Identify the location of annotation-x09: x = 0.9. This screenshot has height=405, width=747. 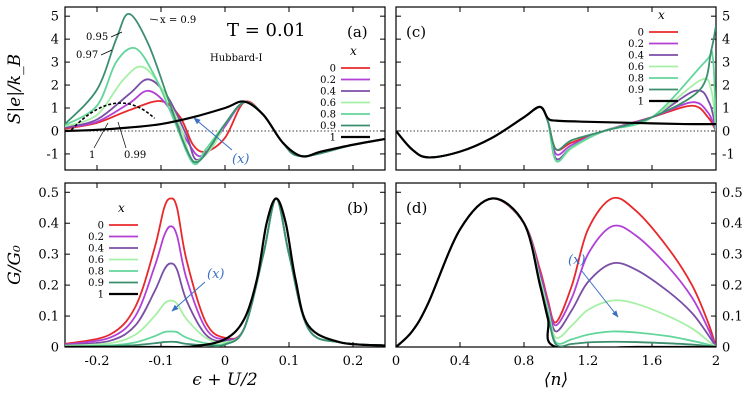
(178, 20).